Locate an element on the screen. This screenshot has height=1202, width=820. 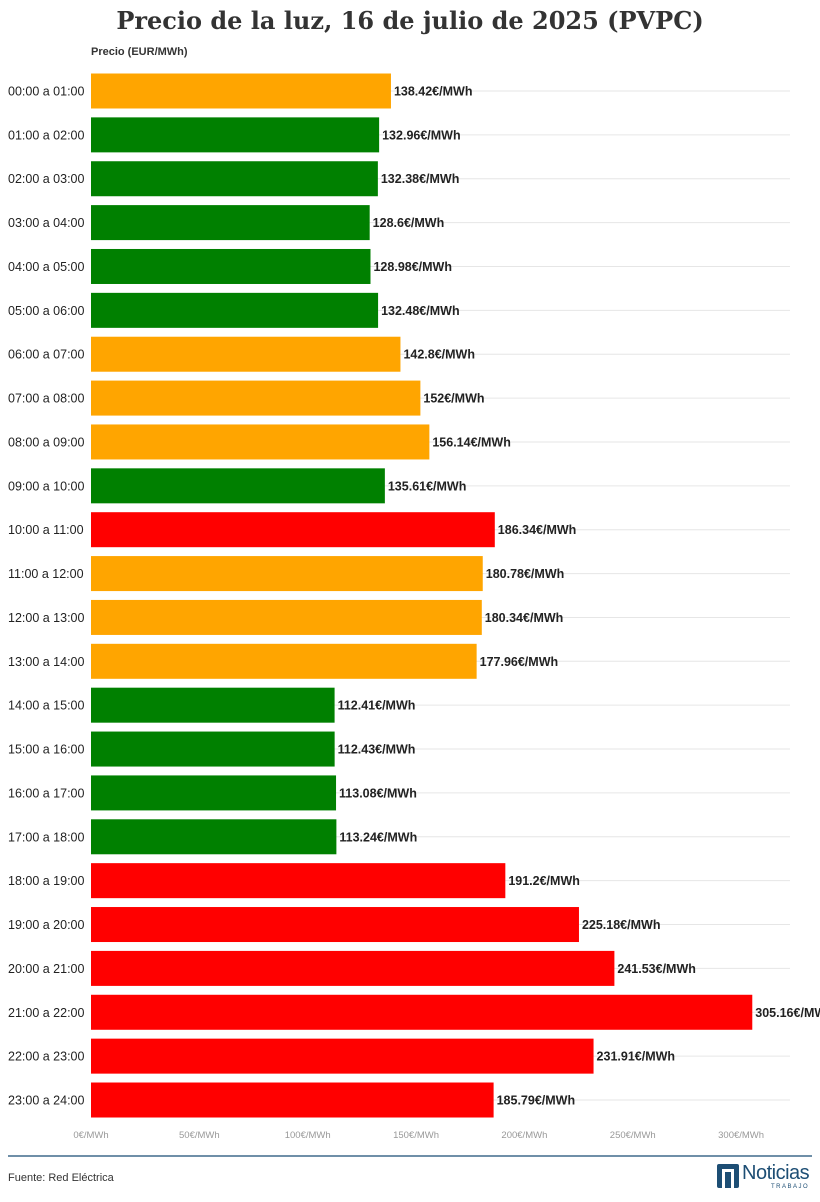
value-label: 241.53€/MWh is located at coordinates (656, 969).